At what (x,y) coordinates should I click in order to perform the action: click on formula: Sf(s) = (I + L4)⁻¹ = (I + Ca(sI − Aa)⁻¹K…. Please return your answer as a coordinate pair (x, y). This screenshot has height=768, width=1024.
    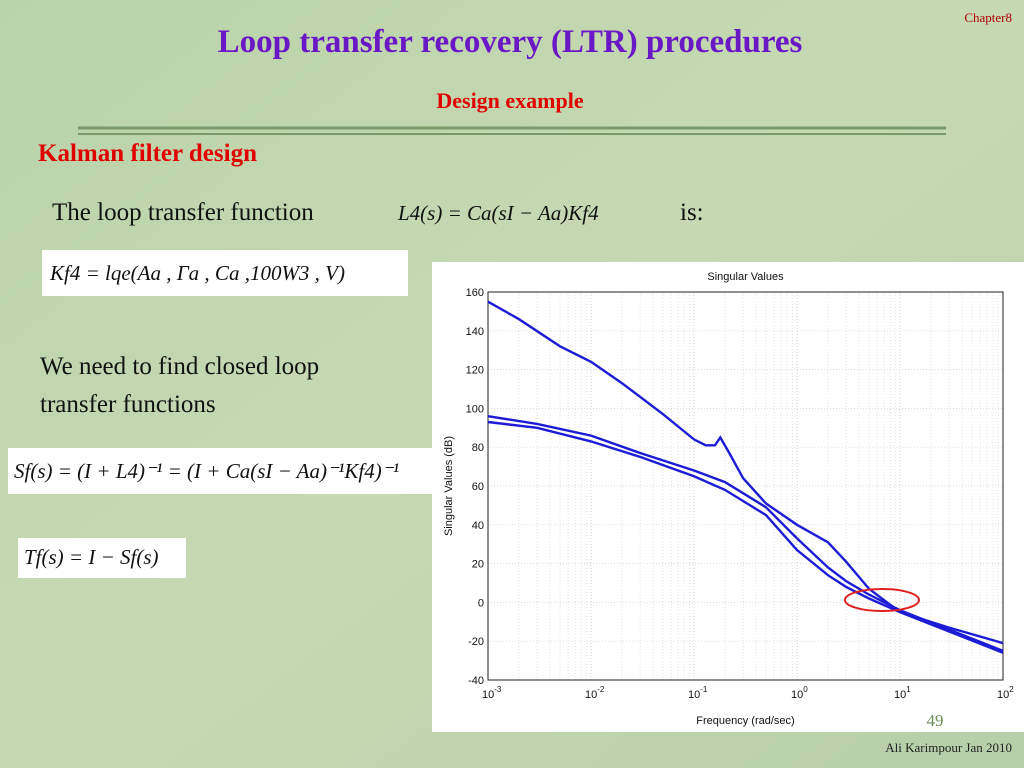
    Looking at the image, I should click on (206, 471).